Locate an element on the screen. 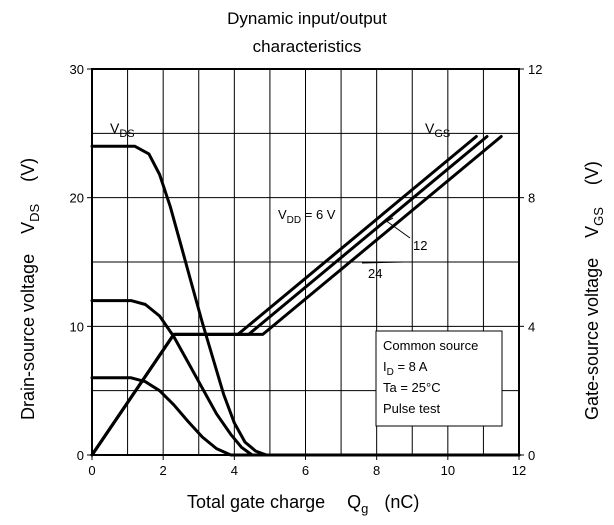 Image resolution: width=614 pixels, height=525 pixels. y-left-tick-label: 10 is located at coordinates (77, 326).